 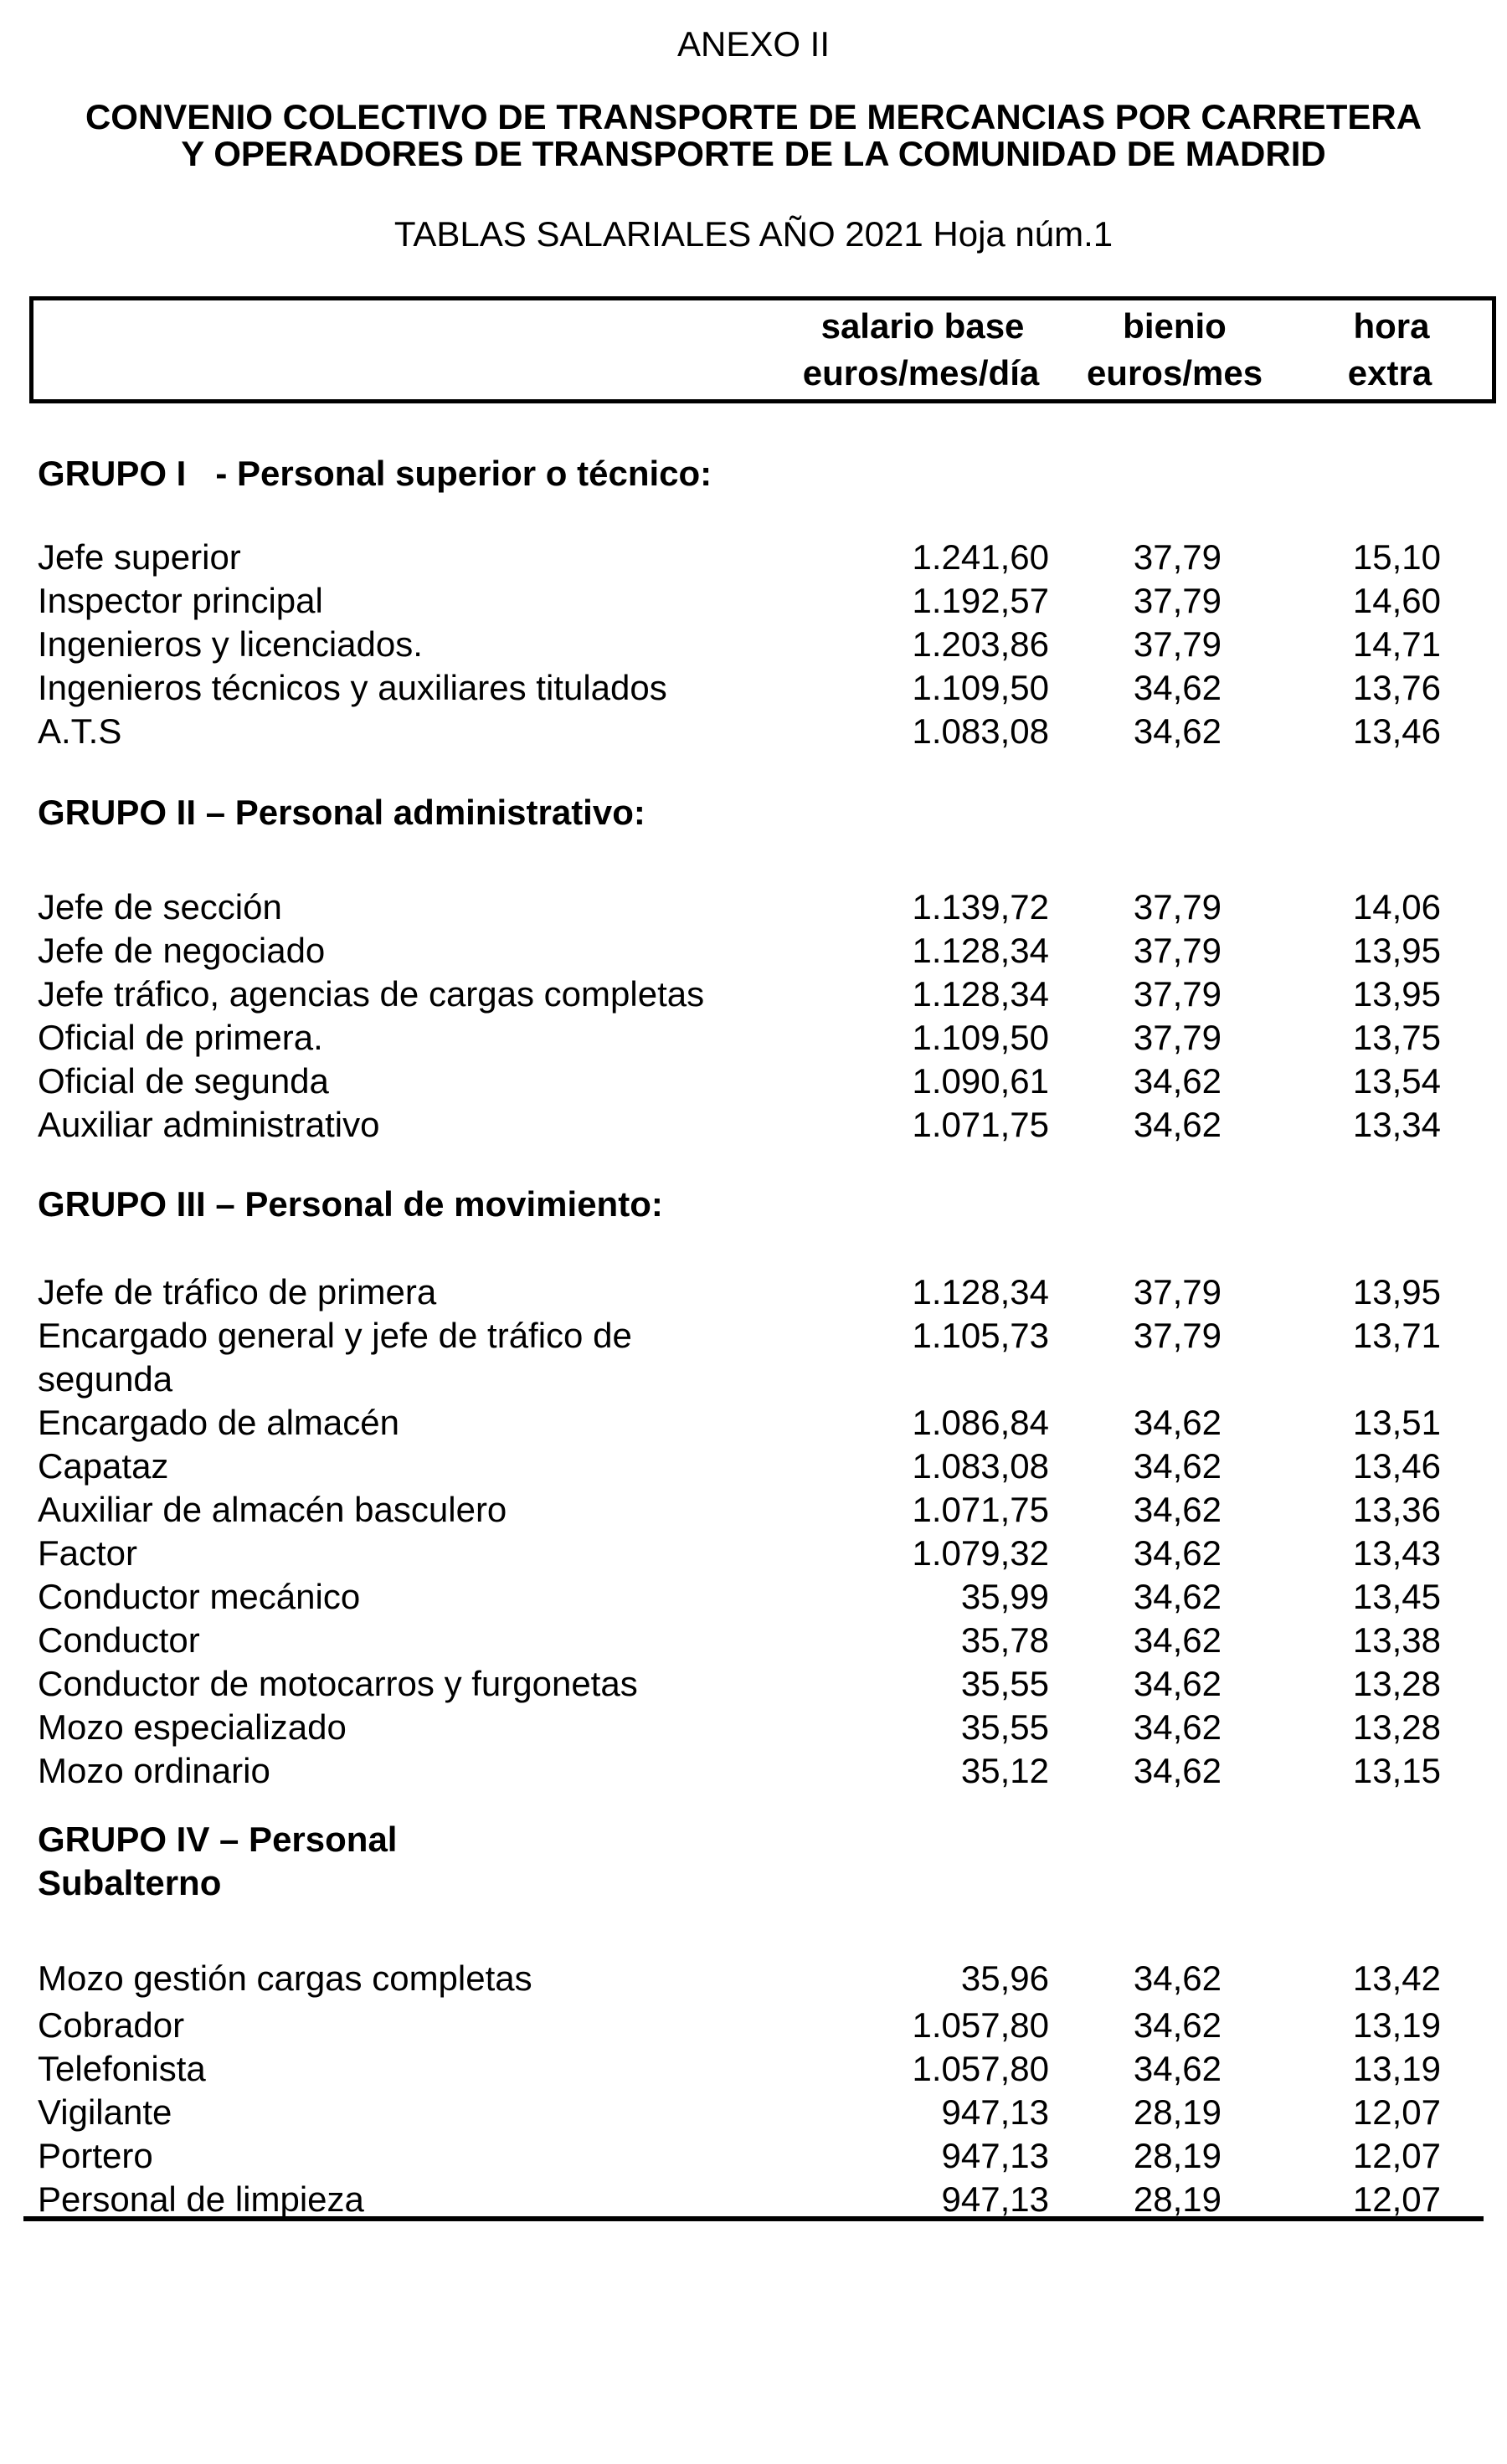 I want to click on salario-base-value: 1.079,32, so click(x=981, y=1553).